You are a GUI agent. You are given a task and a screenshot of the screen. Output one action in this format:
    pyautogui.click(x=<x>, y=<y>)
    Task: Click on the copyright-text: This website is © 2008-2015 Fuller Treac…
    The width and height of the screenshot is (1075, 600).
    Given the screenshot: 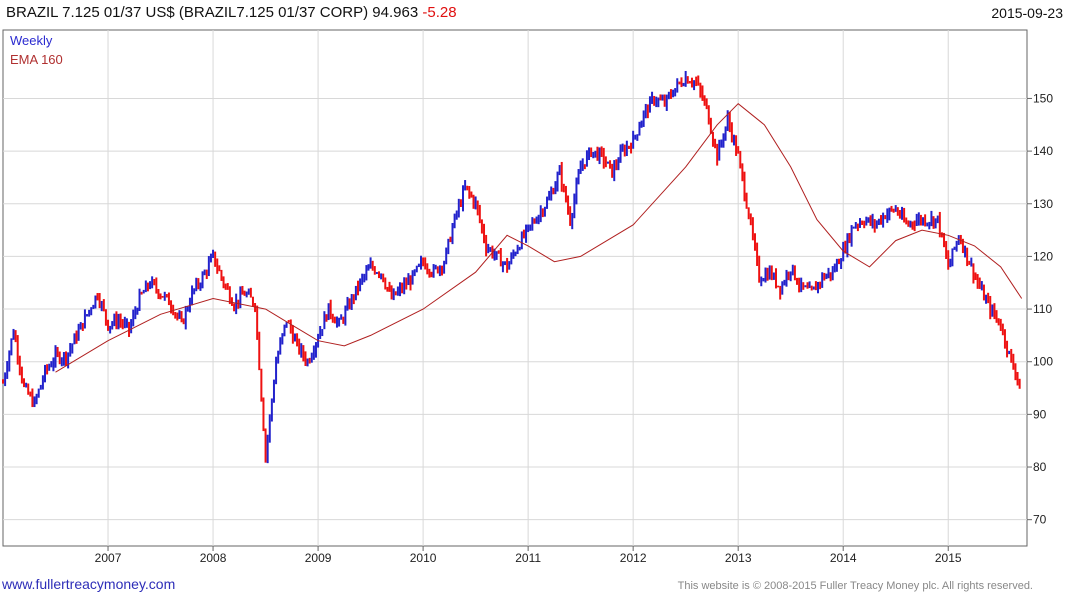 What is the action you would take?
    pyautogui.click(x=855, y=586)
    